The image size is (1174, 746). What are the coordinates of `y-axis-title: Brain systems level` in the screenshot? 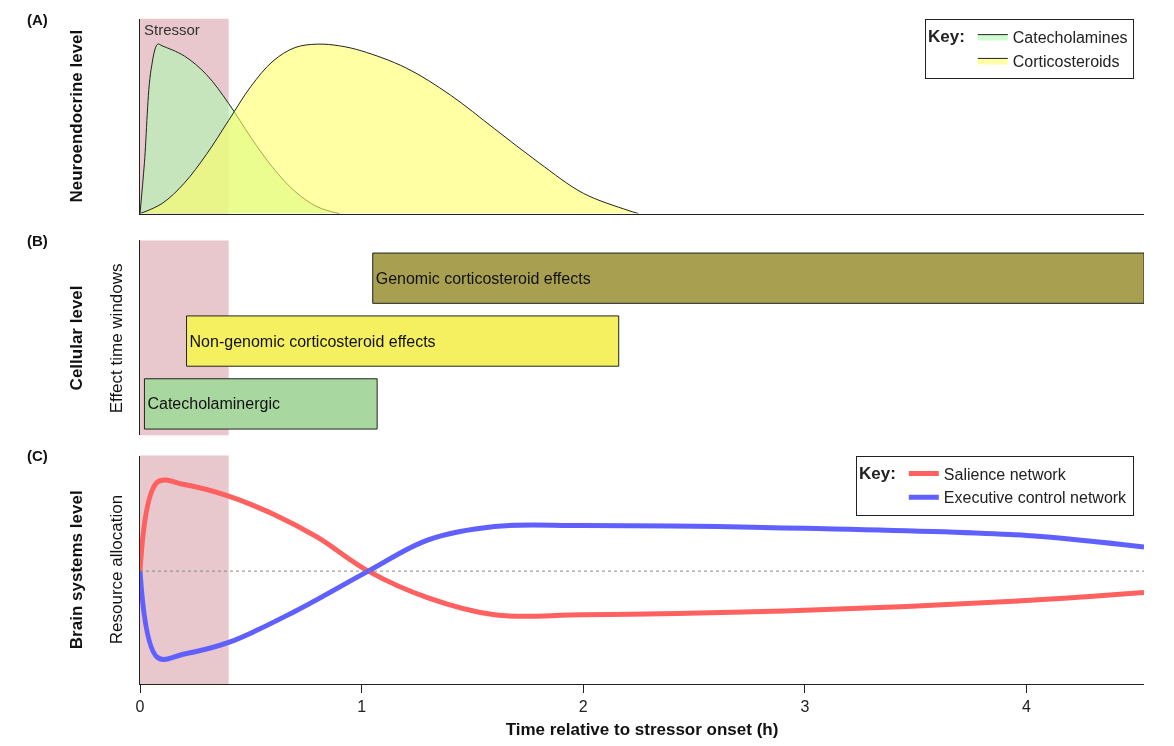 It's located at (76, 570).